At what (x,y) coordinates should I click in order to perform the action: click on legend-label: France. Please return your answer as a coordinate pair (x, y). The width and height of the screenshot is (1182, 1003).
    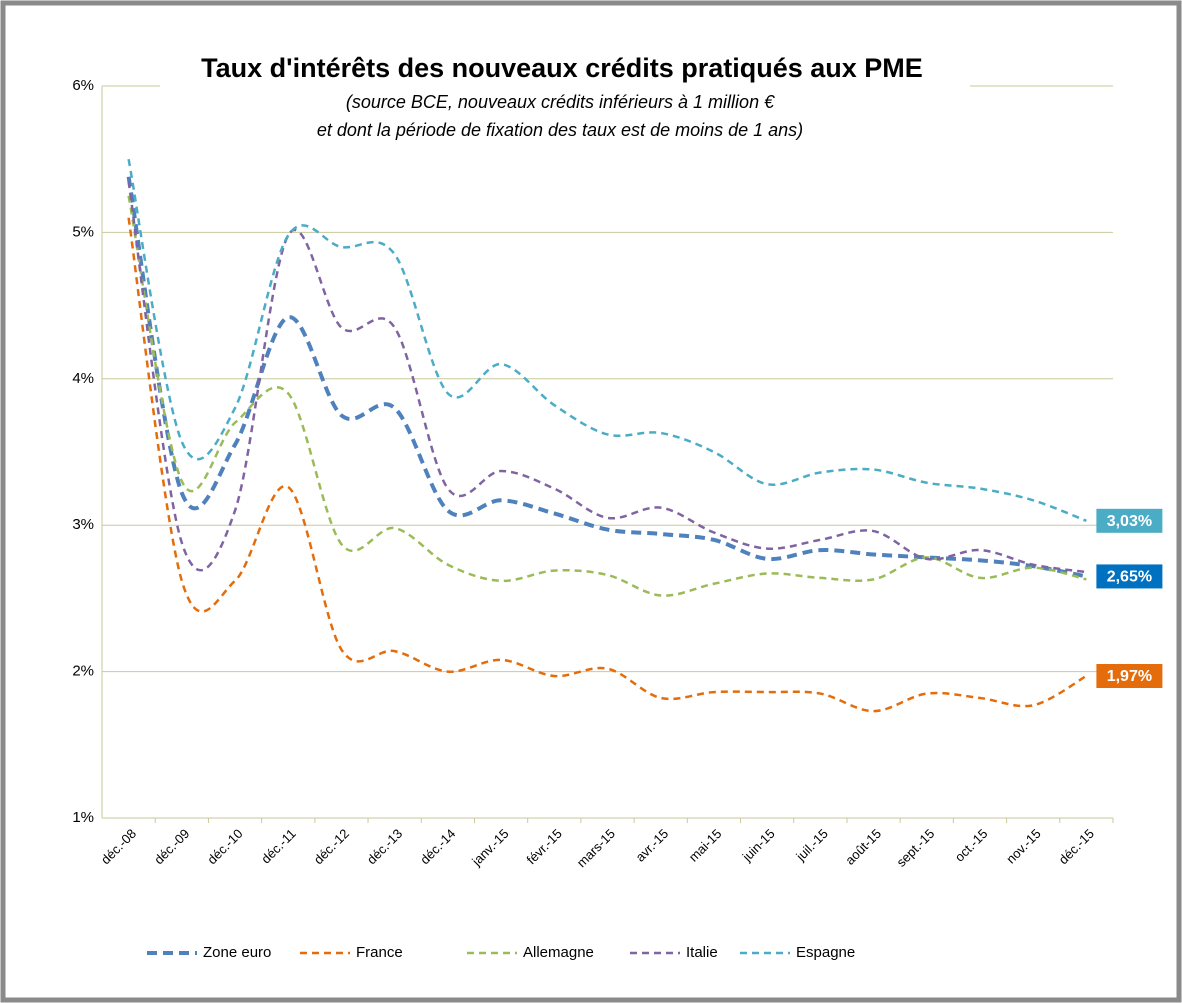
    Looking at the image, I should click on (379, 952).